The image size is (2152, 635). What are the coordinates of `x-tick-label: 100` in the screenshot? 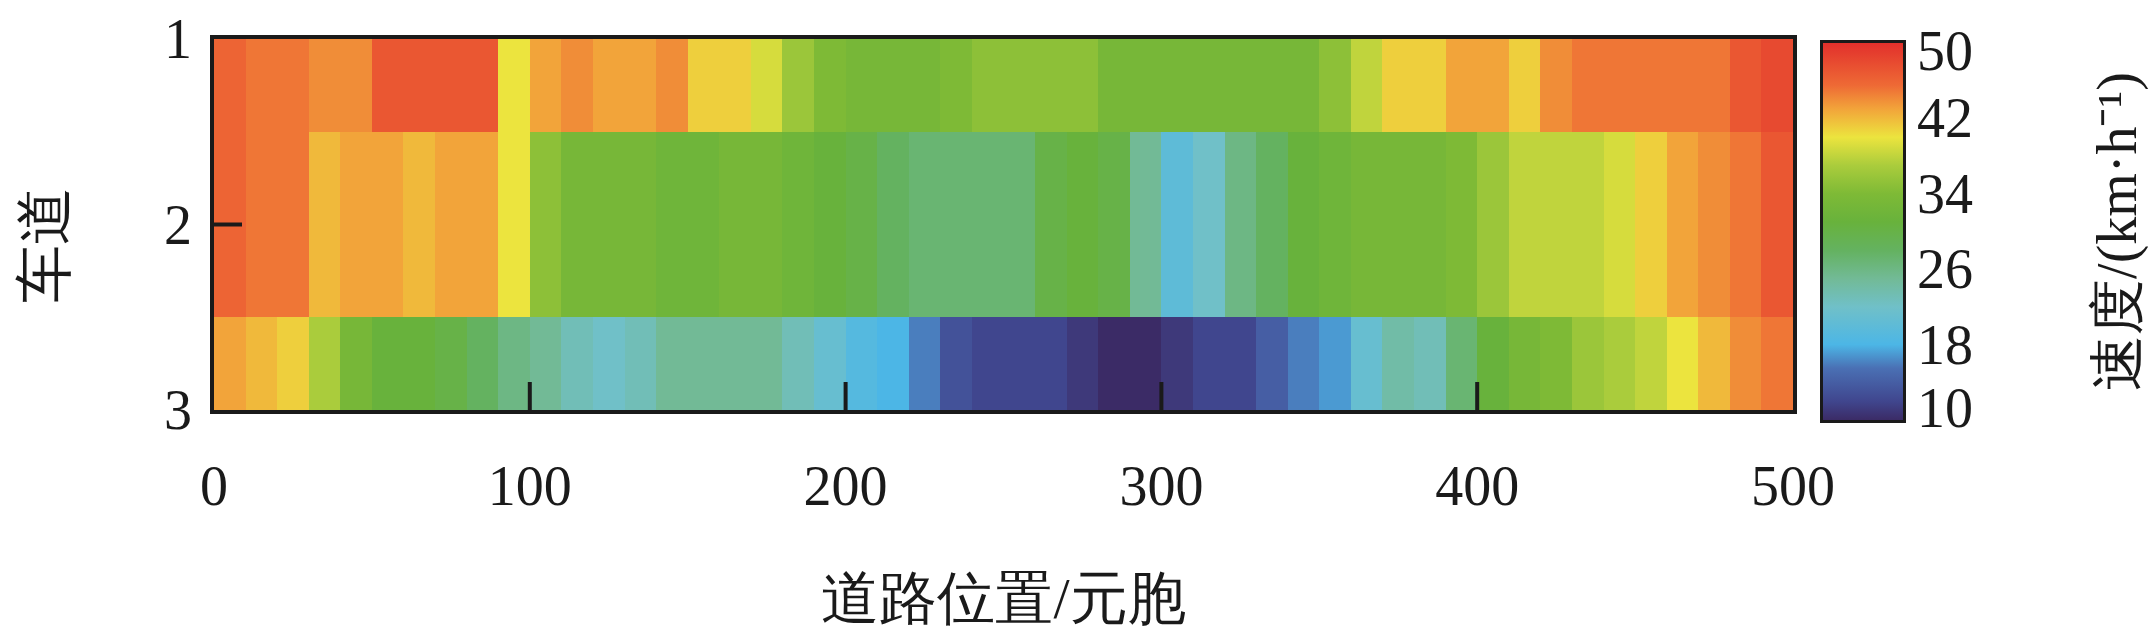 It's located at (529, 486).